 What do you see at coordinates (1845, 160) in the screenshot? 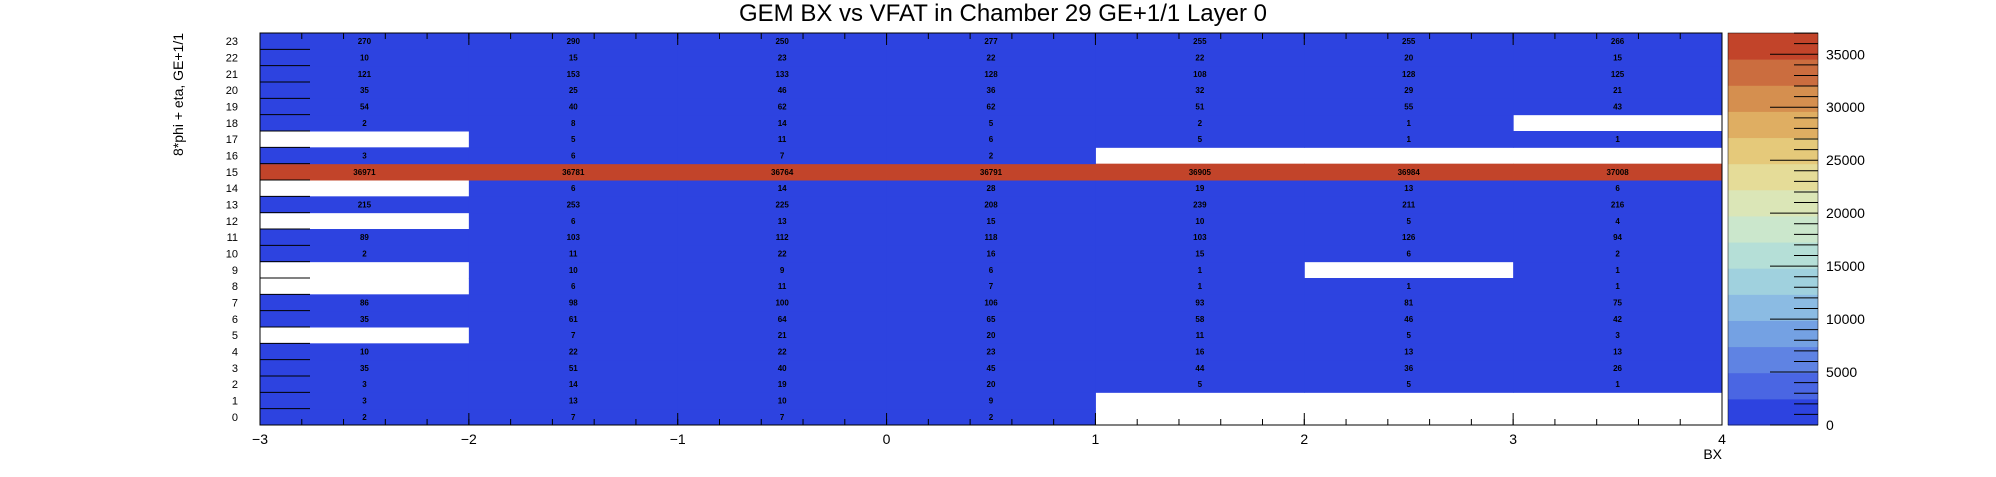
I see `colorbar-tick-label: 25000` at bounding box center [1845, 160].